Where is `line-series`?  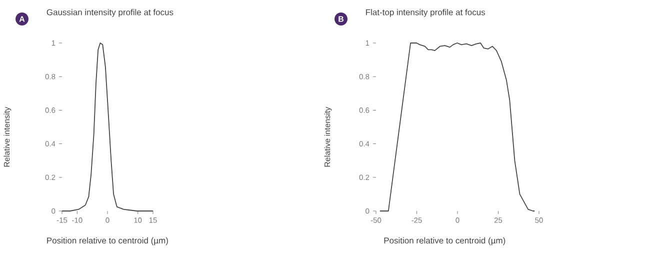 line-series is located at coordinates (108, 127).